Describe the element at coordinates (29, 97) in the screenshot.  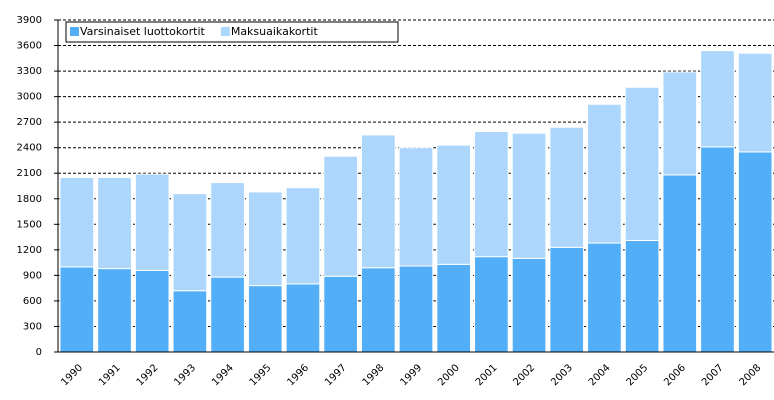
I see `y-tick-label: 3000` at that location.